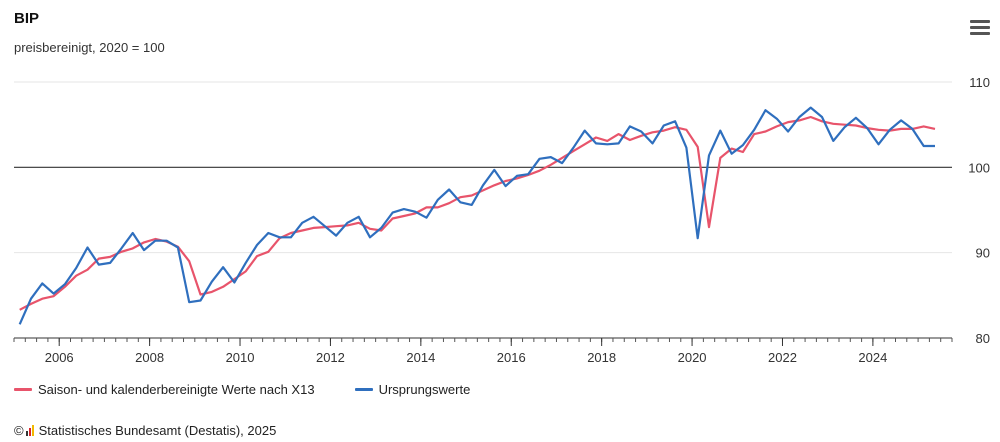  I want to click on menu-hamburger-icon, so click(980, 29).